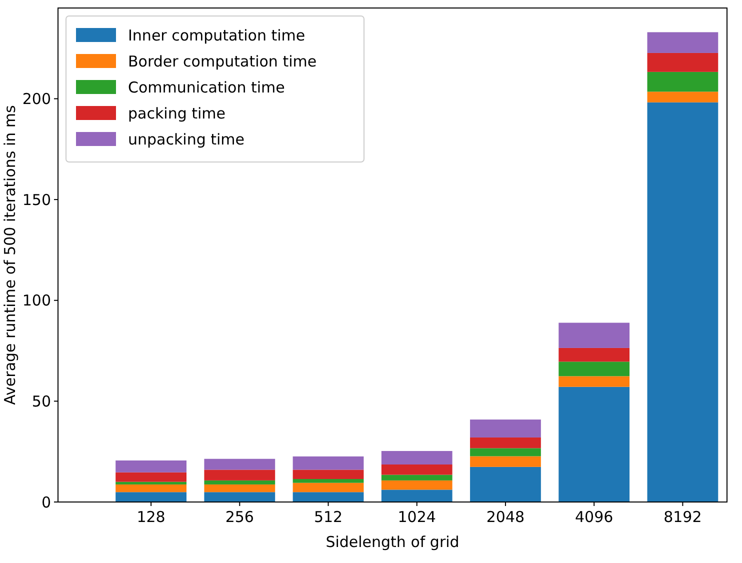 The width and height of the screenshot is (742, 563). What do you see at coordinates (217, 35) in the screenshot?
I see `legend-label: Inner computation time` at bounding box center [217, 35].